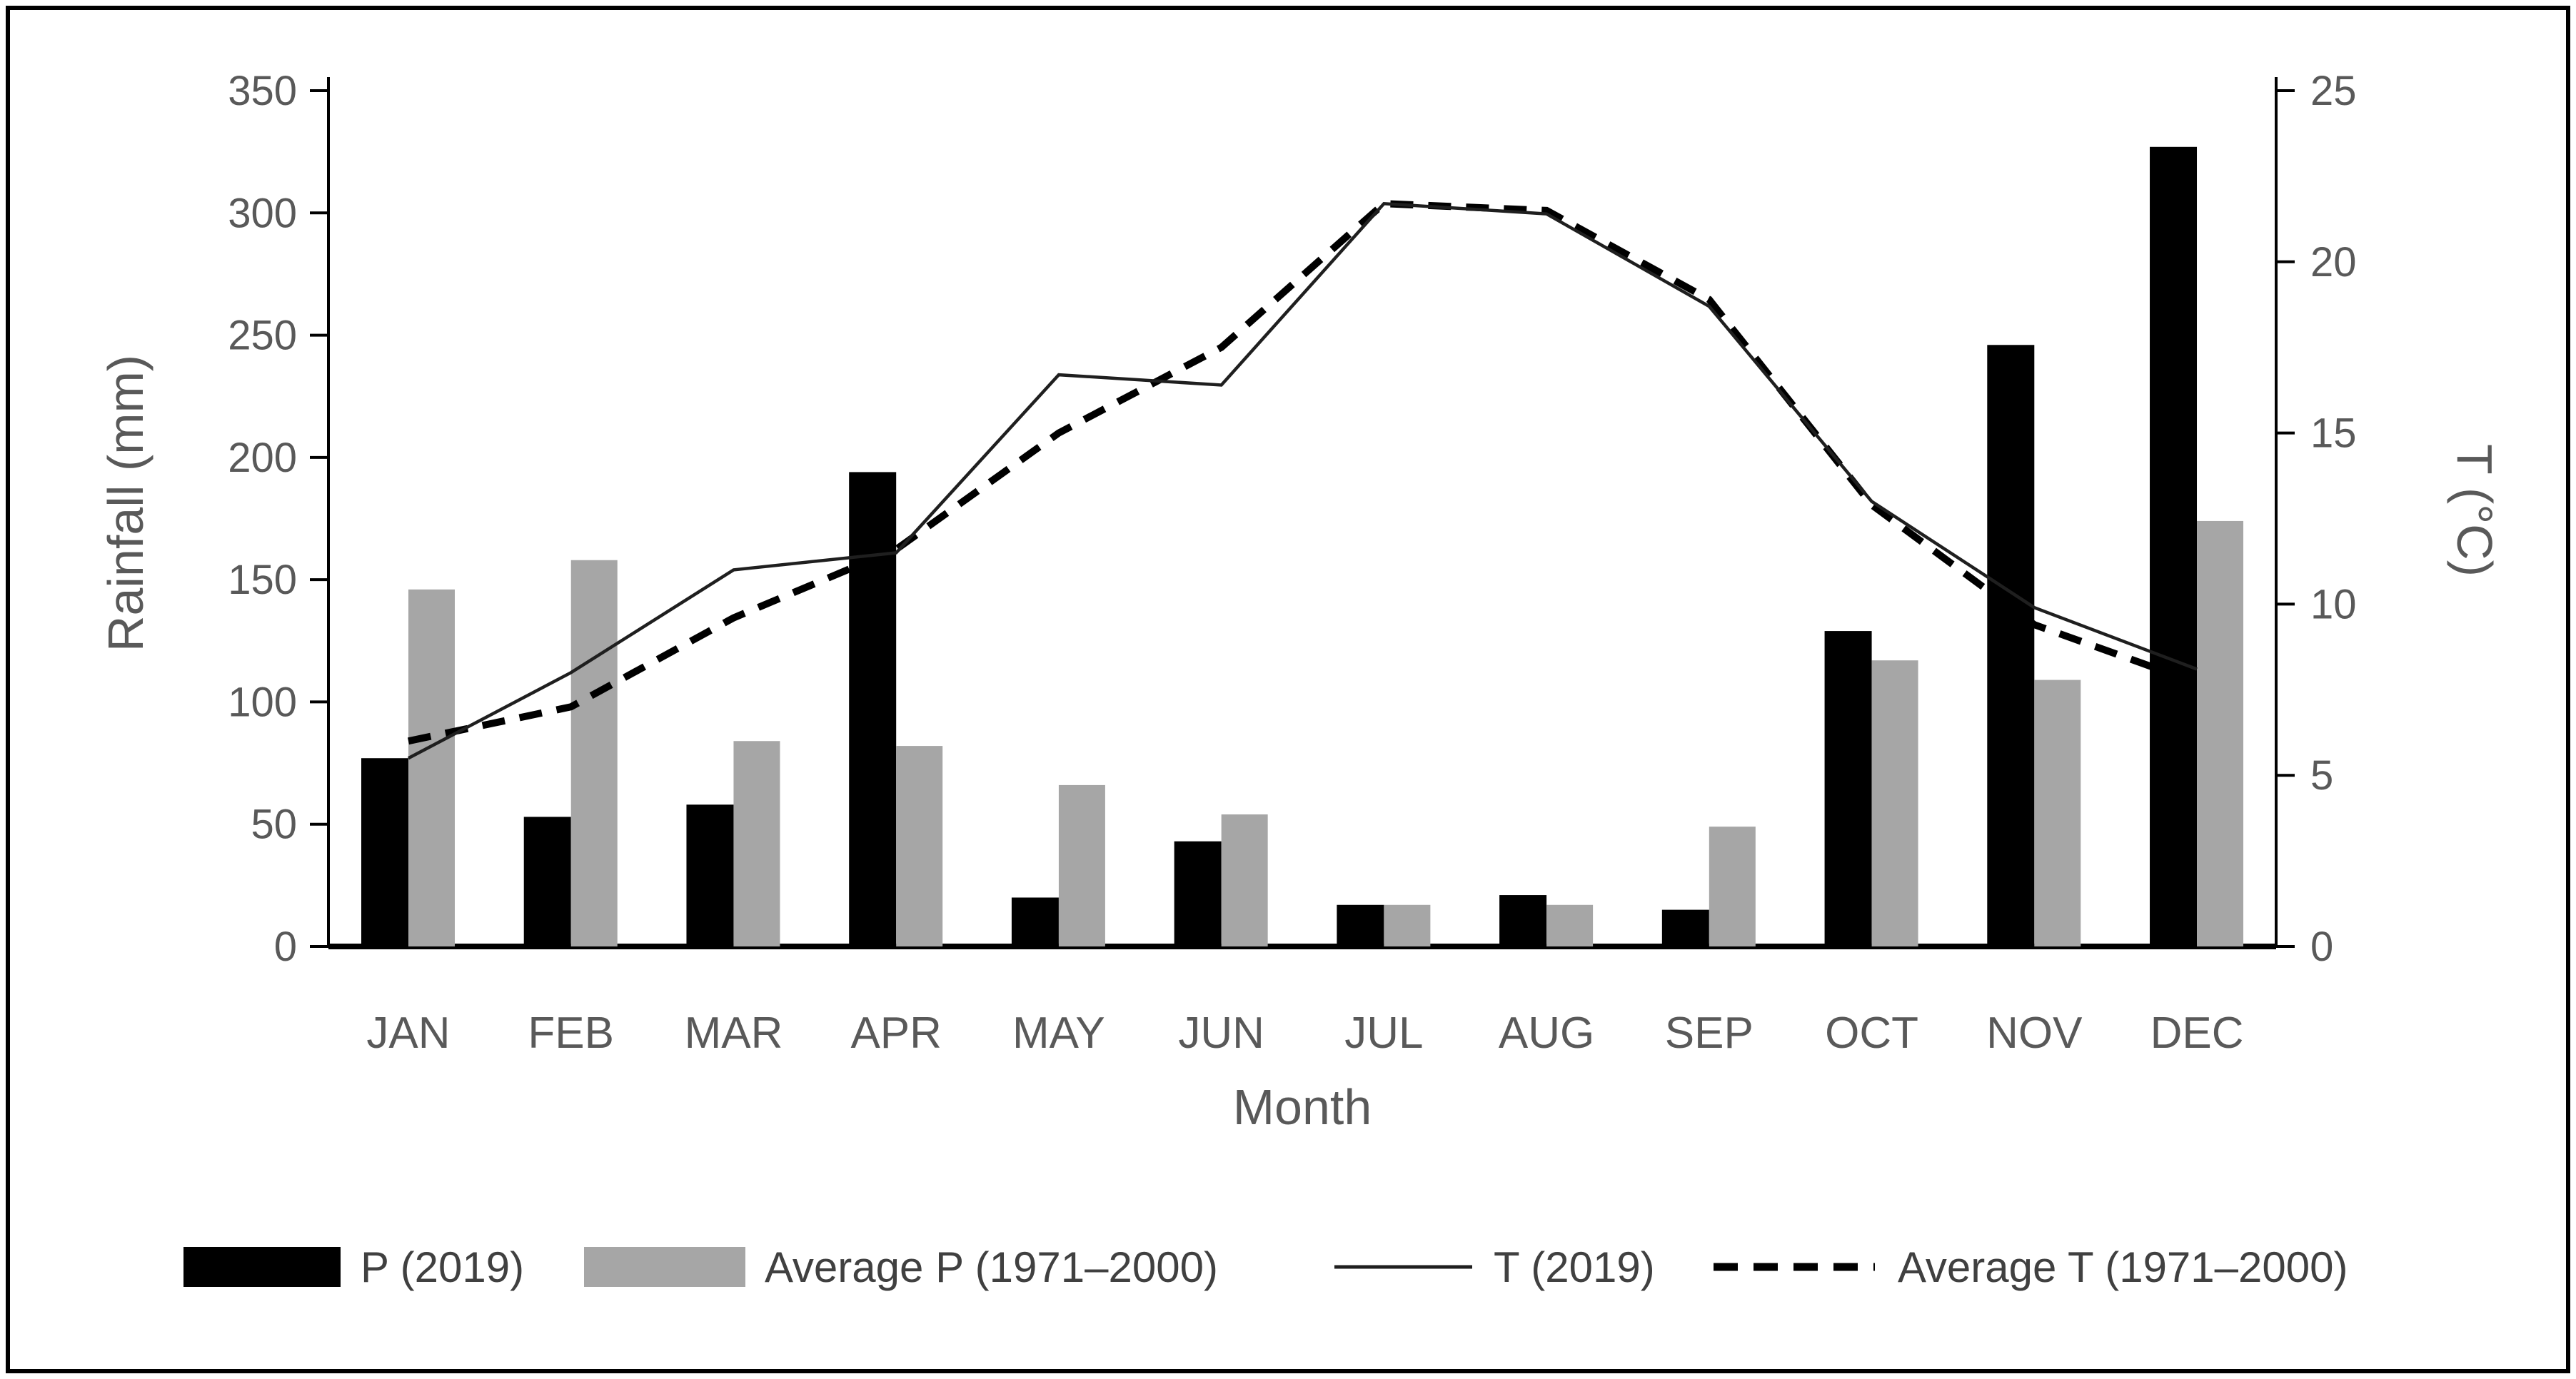 Image resolution: width=2576 pixels, height=1379 pixels. Describe the element at coordinates (262, 702) in the screenshot. I see `y-left-tick-label: 100` at that location.